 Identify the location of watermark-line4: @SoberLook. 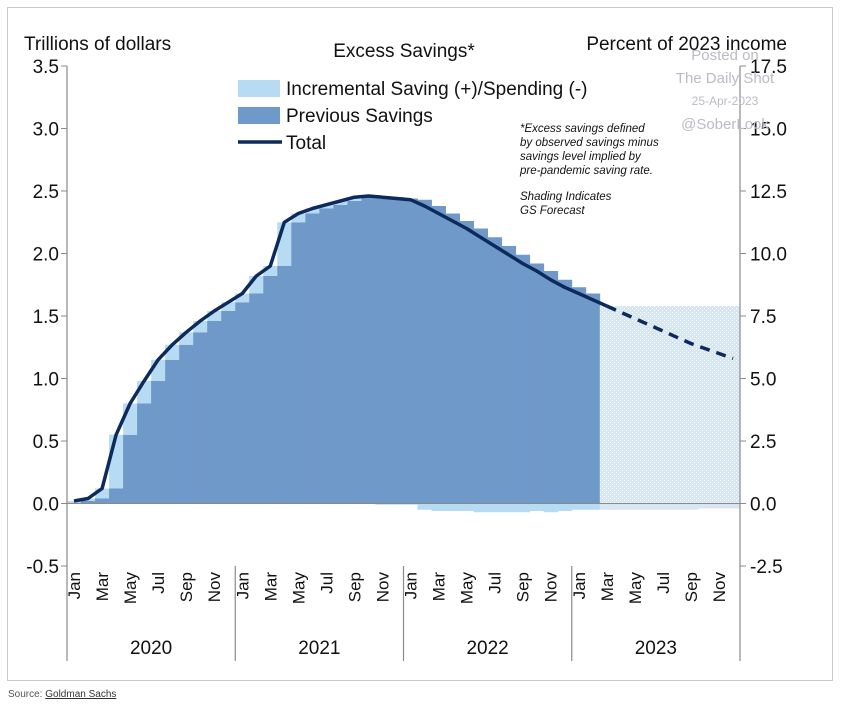
(725, 124).